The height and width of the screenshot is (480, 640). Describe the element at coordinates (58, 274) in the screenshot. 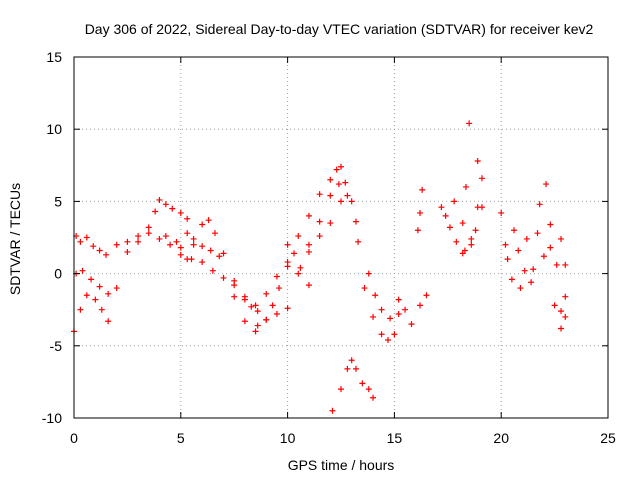

I see `y-tick-label: 0` at that location.